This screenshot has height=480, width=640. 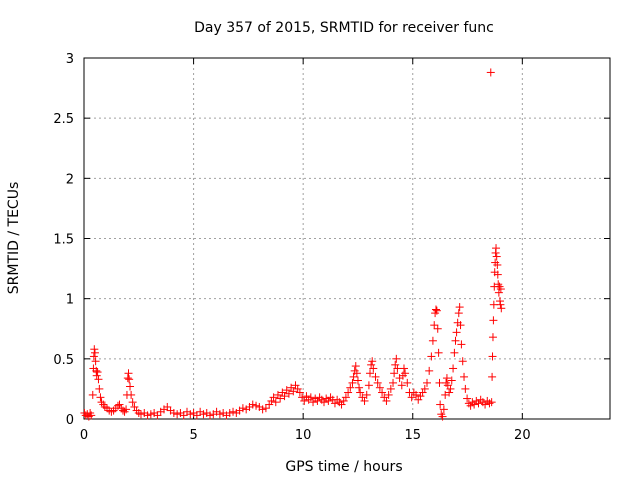 I want to click on y-tick-label: 1.5, so click(x=63, y=240).